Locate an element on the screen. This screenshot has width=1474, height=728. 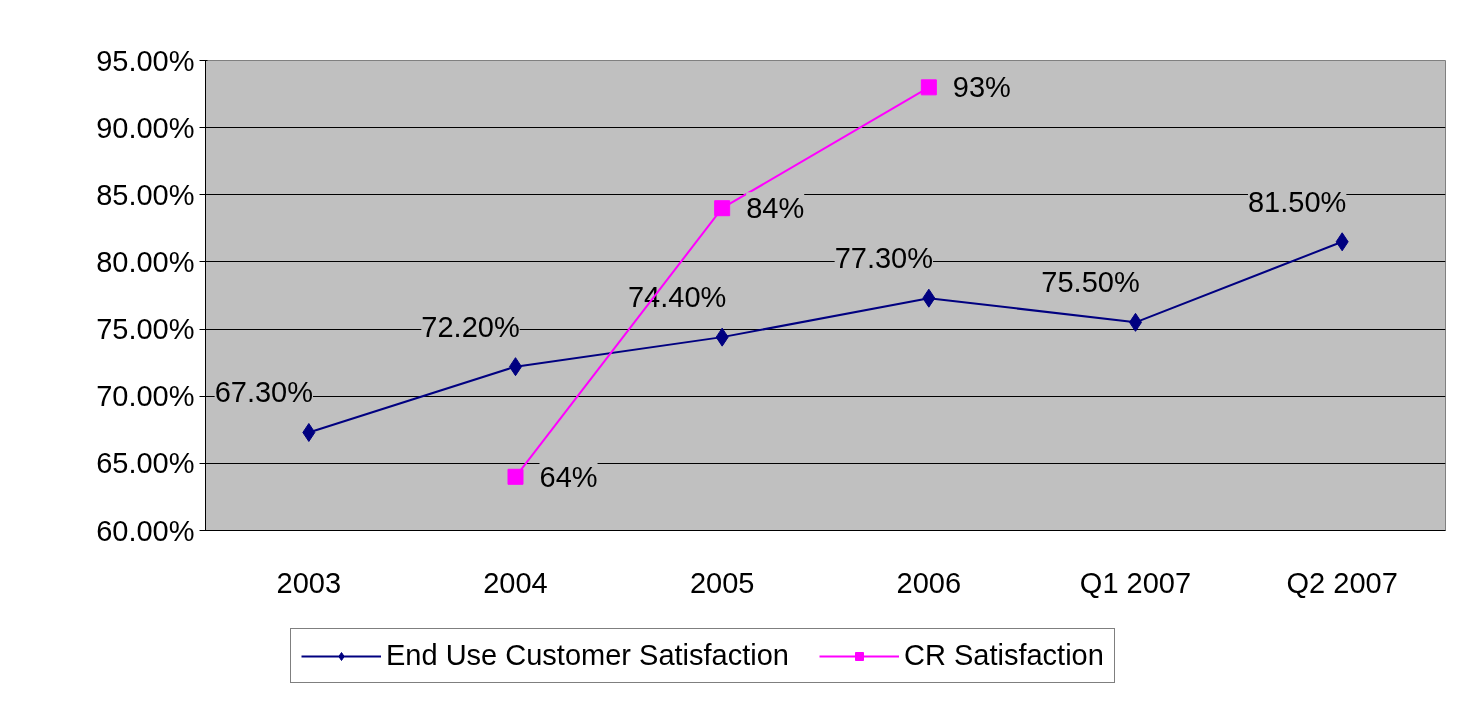
y-tick-label: 70.00% is located at coordinates (145, 396).